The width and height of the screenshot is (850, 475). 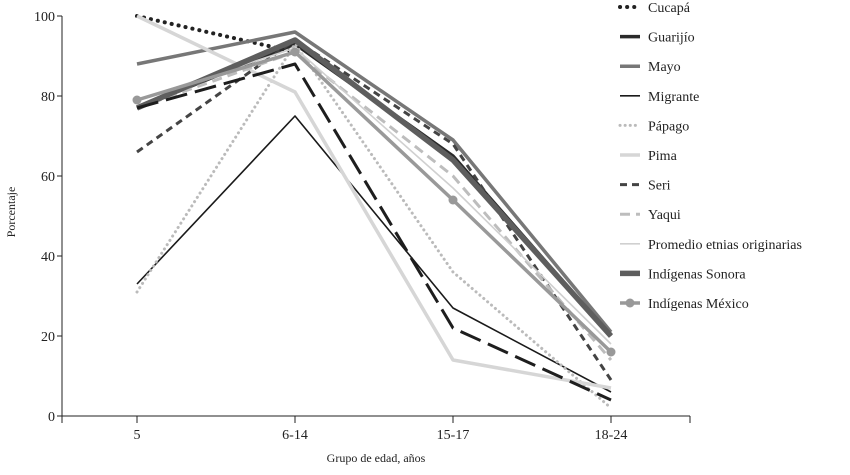 What do you see at coordinates (295, 435) in the screenshot?
I see `x-tick-label: 6-14` at bounding box center [295, 435].